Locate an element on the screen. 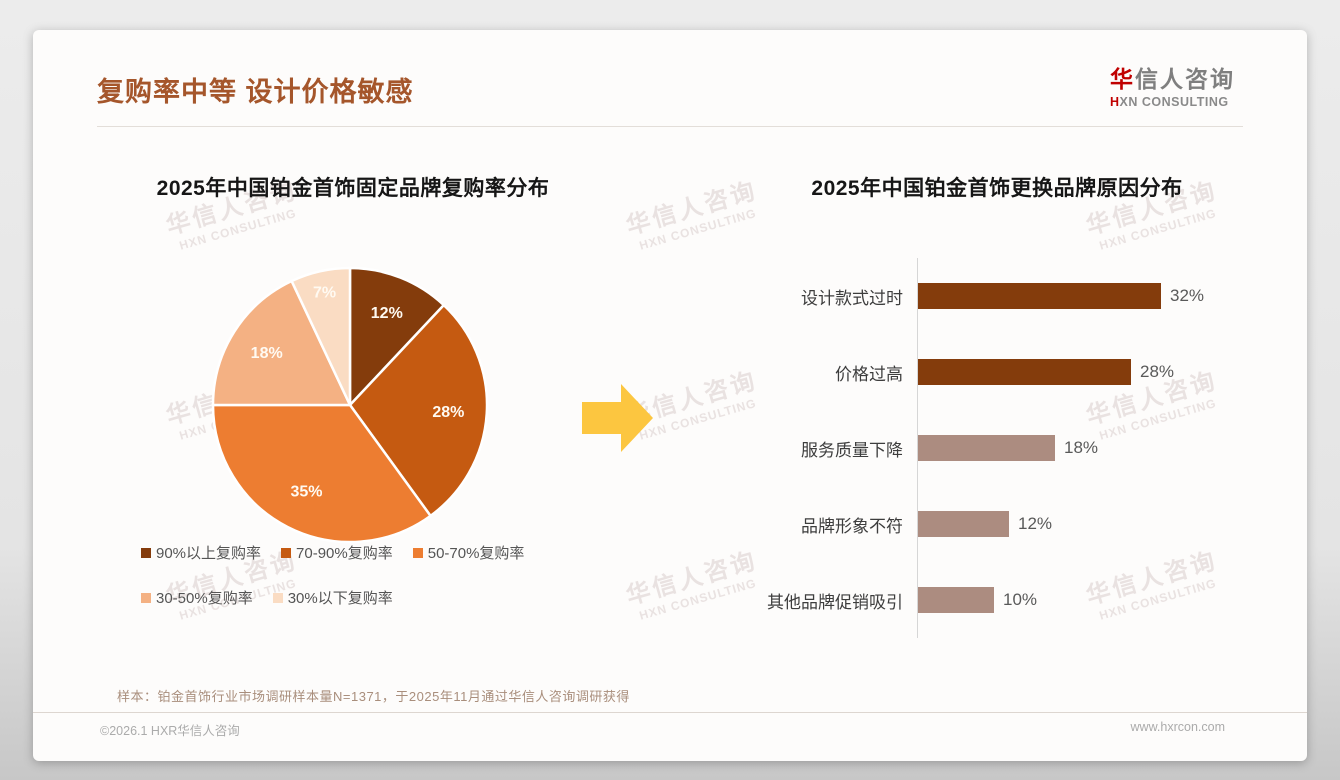  legend-label: 30%以下复购率 is located at coordinates (340, 598).